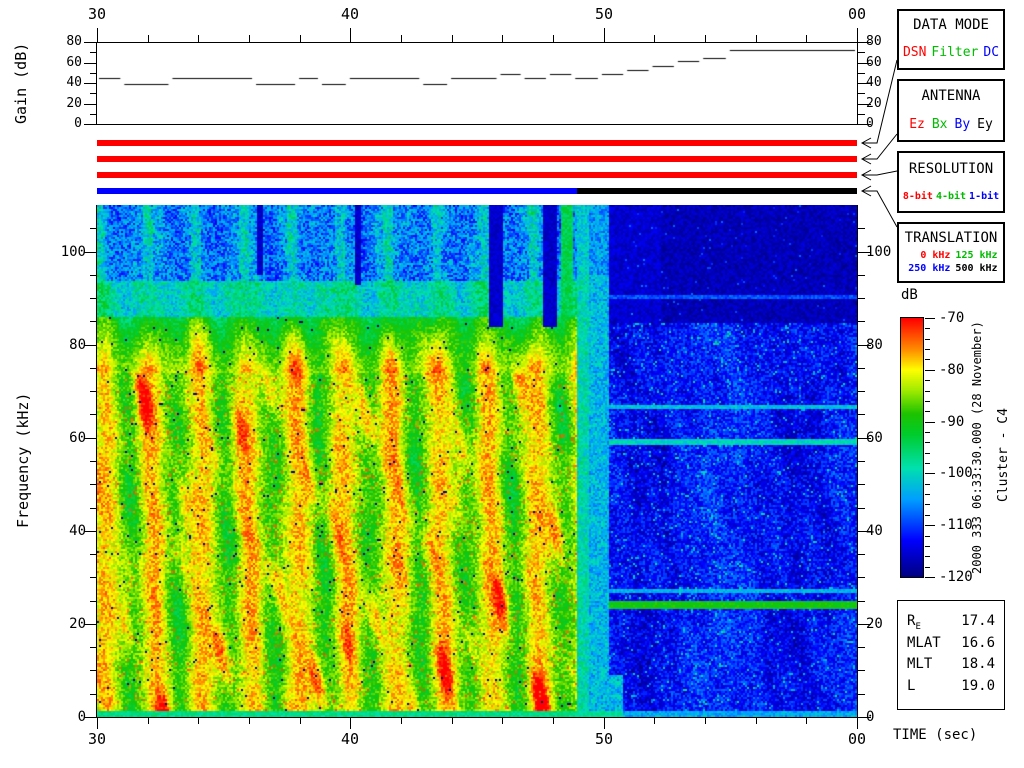 This screenshot has width=1024, height=768. I want to click on data-mode-values: DSN Filter DC, so click(951, 52).